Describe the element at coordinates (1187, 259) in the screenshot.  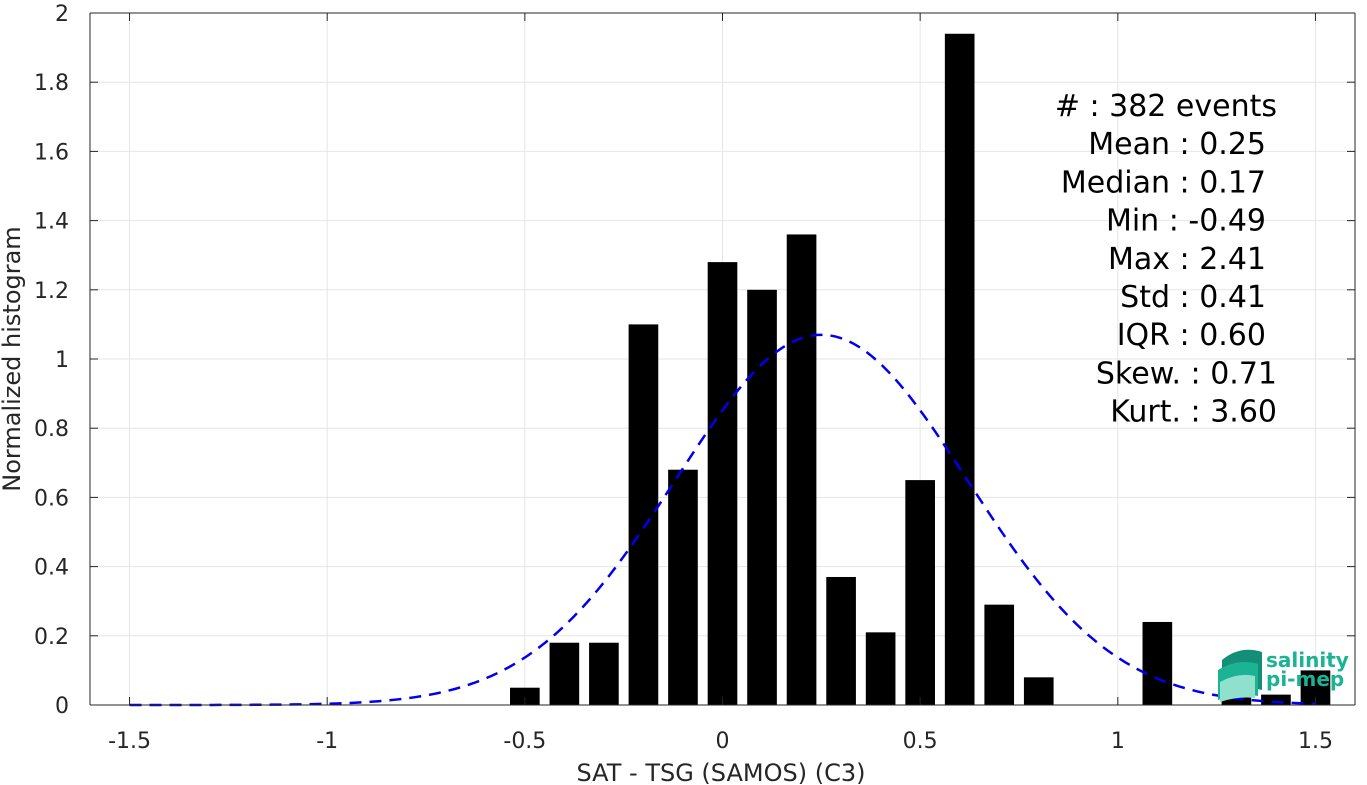
I see `stats-line: Max : 2.41` at that location.